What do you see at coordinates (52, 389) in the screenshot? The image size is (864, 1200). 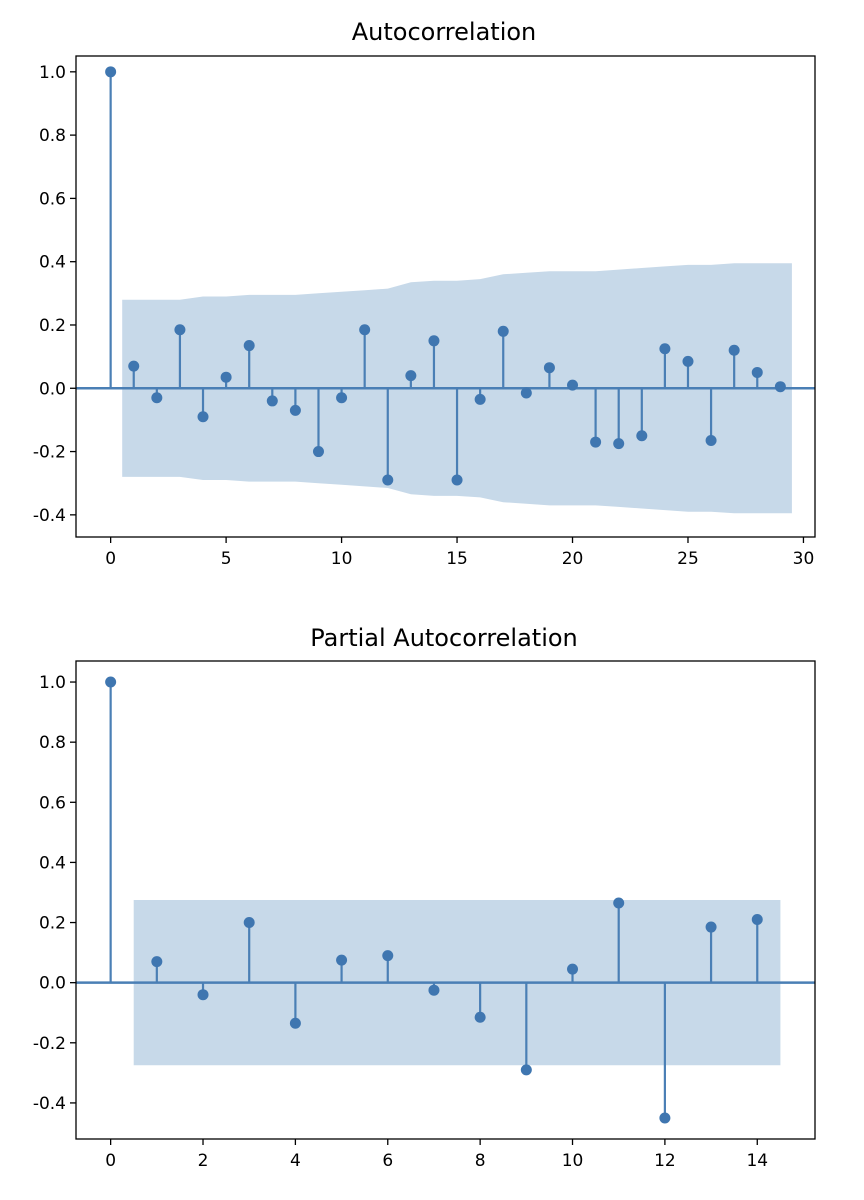 I see `acf-ytick-label: 0.0` at bounding box center [52, 389].